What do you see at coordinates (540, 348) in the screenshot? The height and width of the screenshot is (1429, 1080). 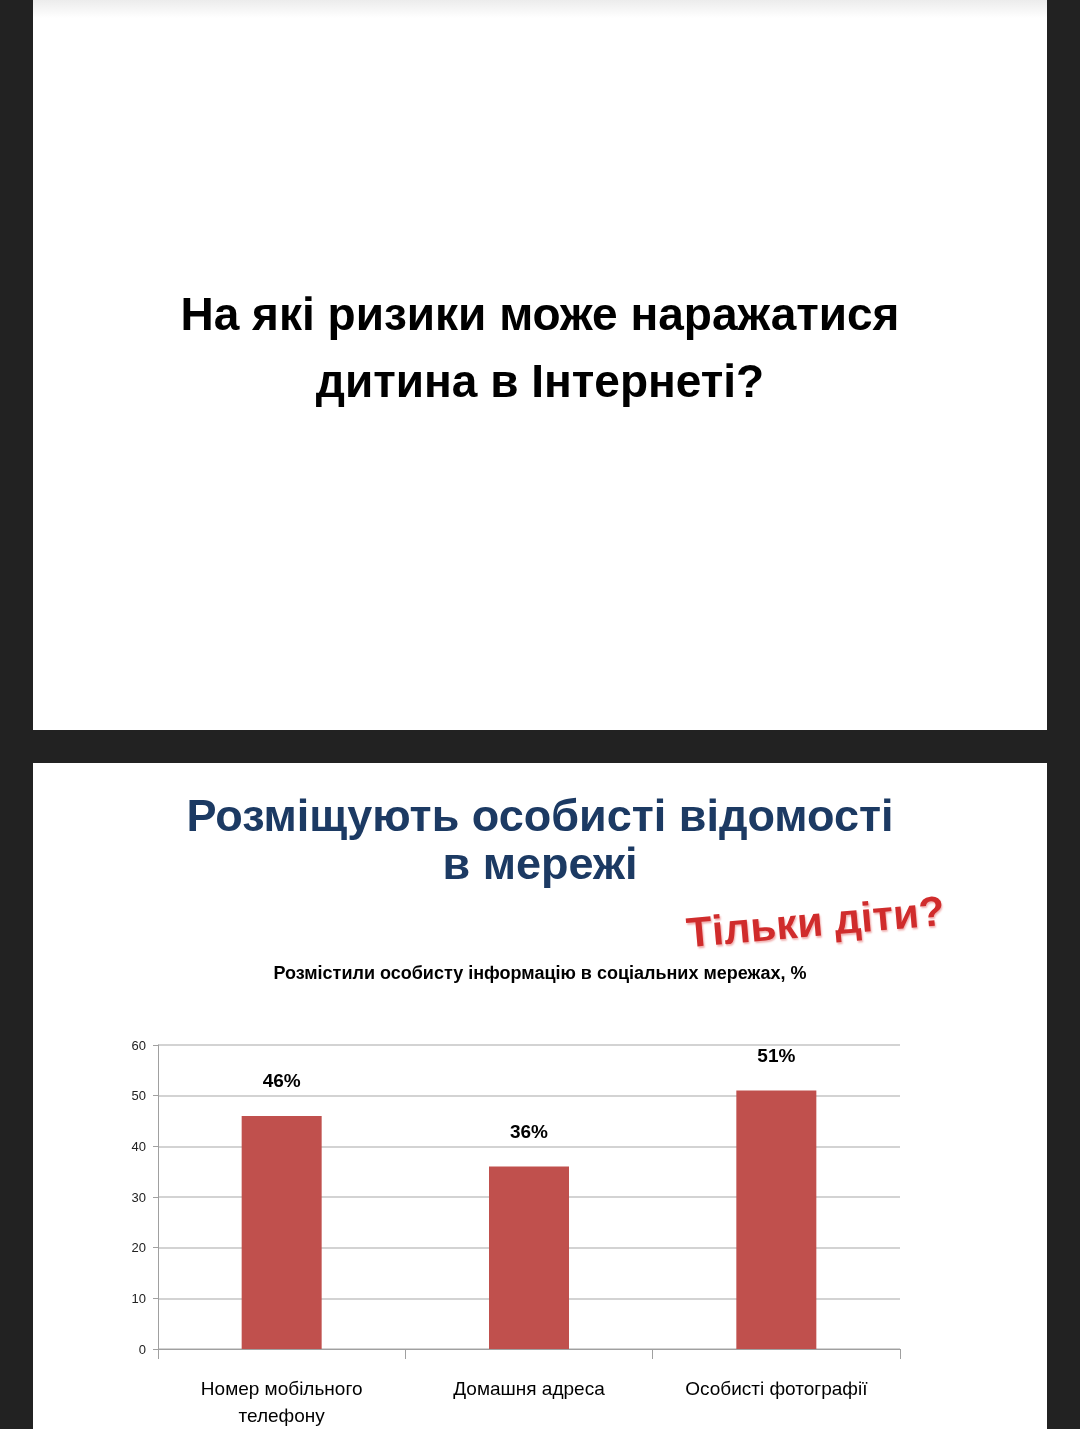 I see `text: На які ризики може наражатися дитина в Інтернеті?` at bounding box center [540, 348].